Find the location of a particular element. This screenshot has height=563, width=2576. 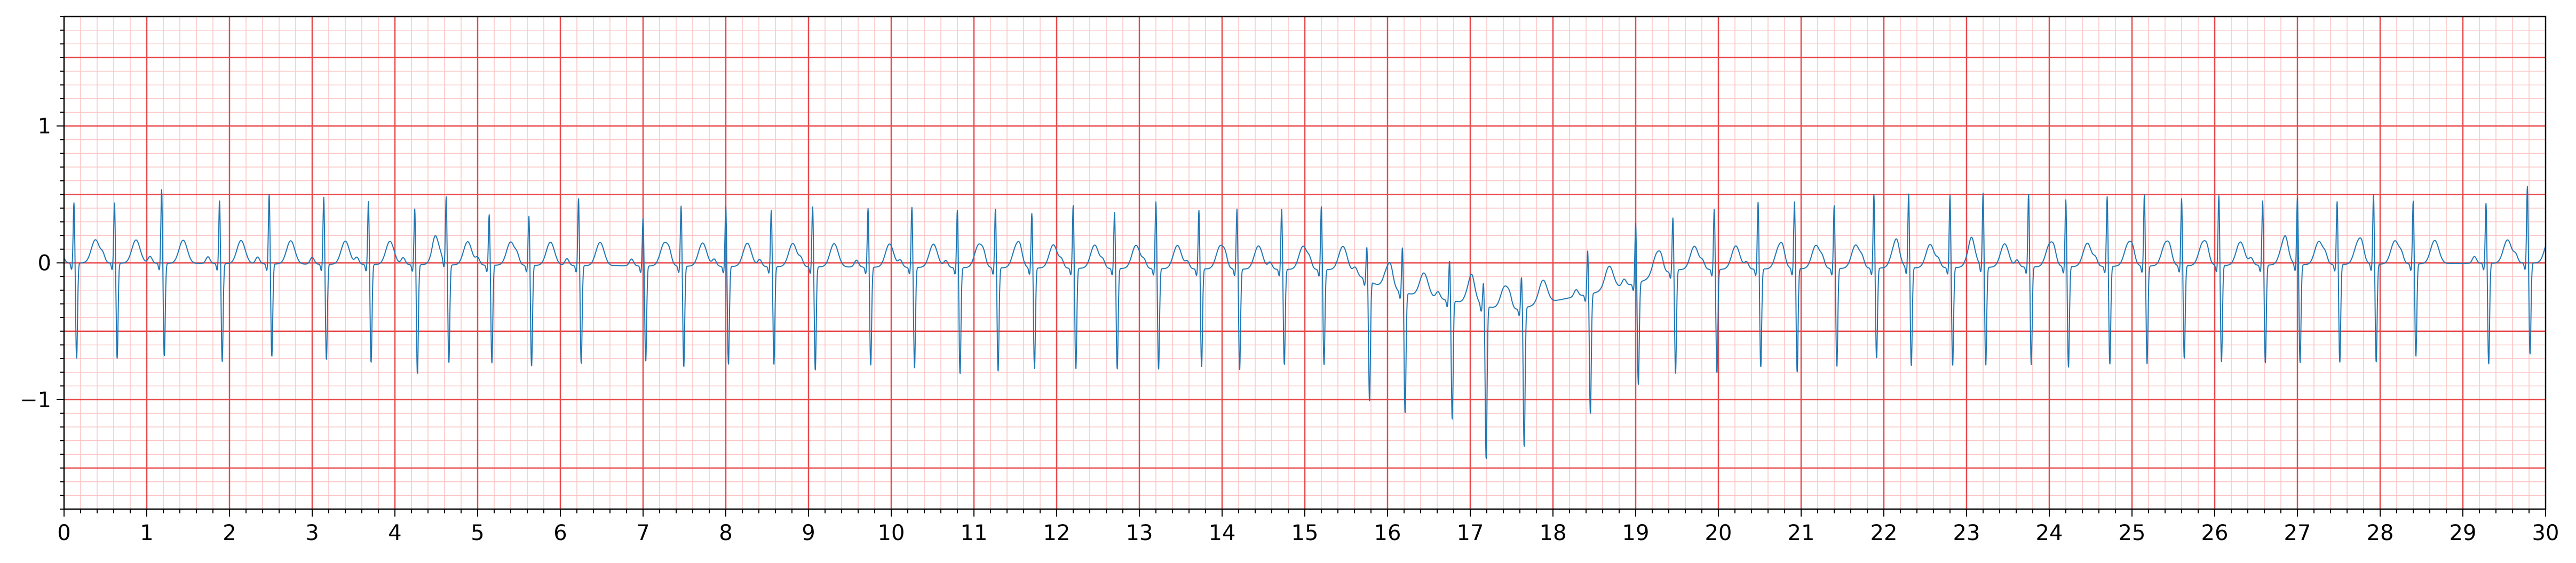

x-tick-label: 3 is located at coordinates (312, 533).